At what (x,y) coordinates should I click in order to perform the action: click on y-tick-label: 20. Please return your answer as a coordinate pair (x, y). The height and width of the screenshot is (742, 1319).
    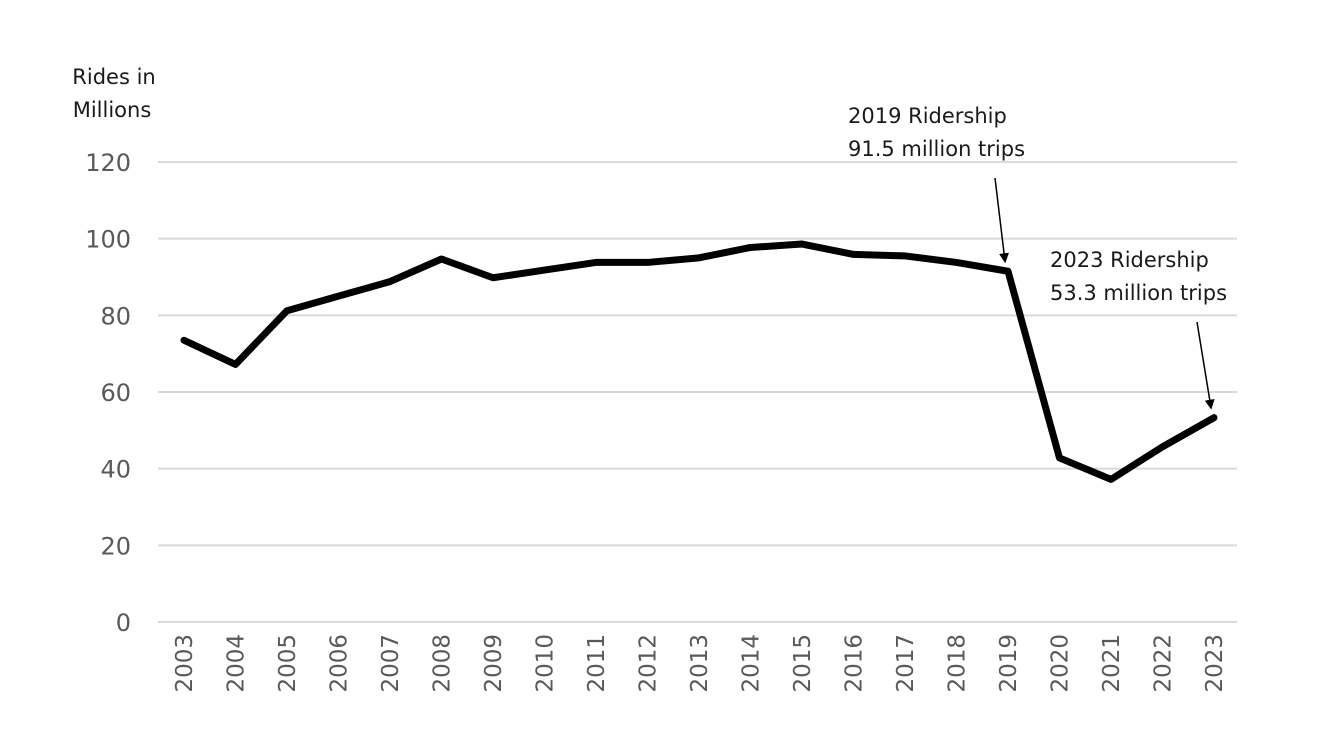
    Looking at the image, I should click on (115, 546).